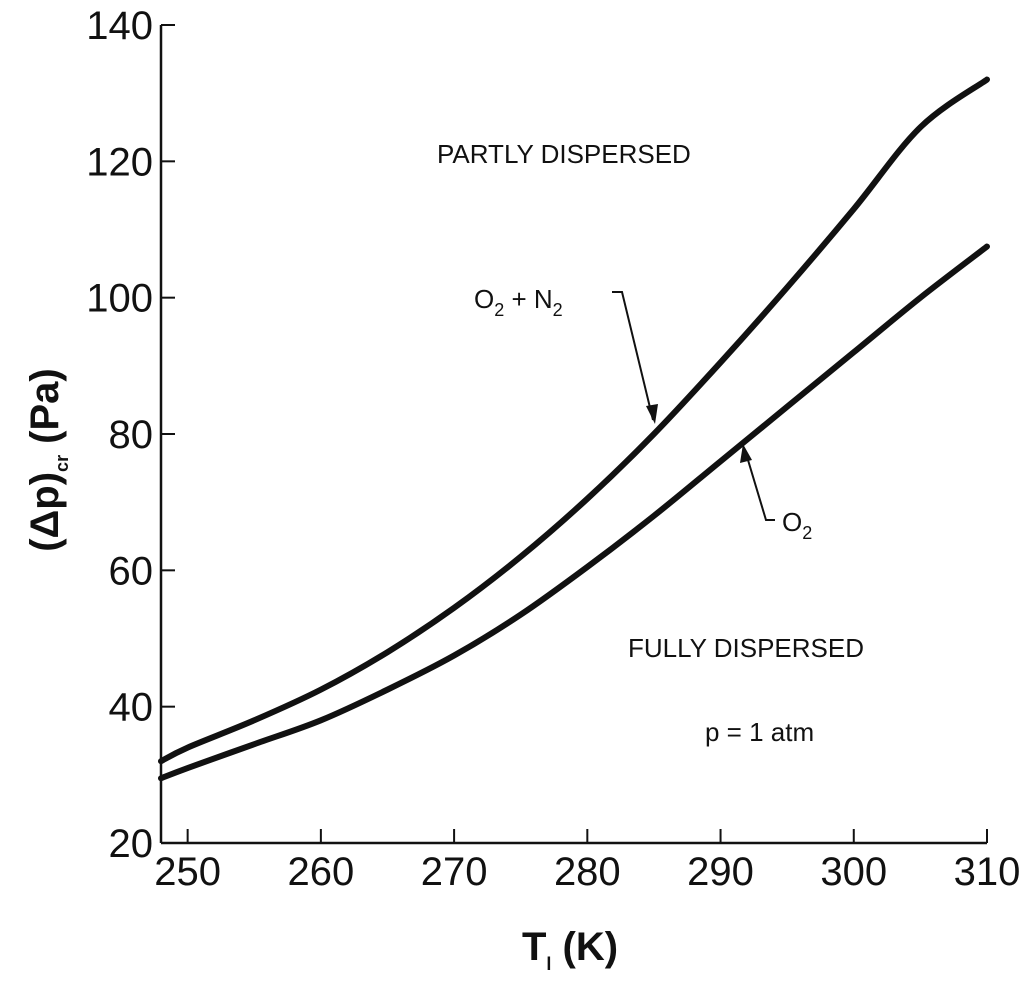 The height and width of the screenshot is (982, 1019). Describe the element at coordinates (548, 964) in the screenshot. I see `x-axis-subscript: l` at that location.